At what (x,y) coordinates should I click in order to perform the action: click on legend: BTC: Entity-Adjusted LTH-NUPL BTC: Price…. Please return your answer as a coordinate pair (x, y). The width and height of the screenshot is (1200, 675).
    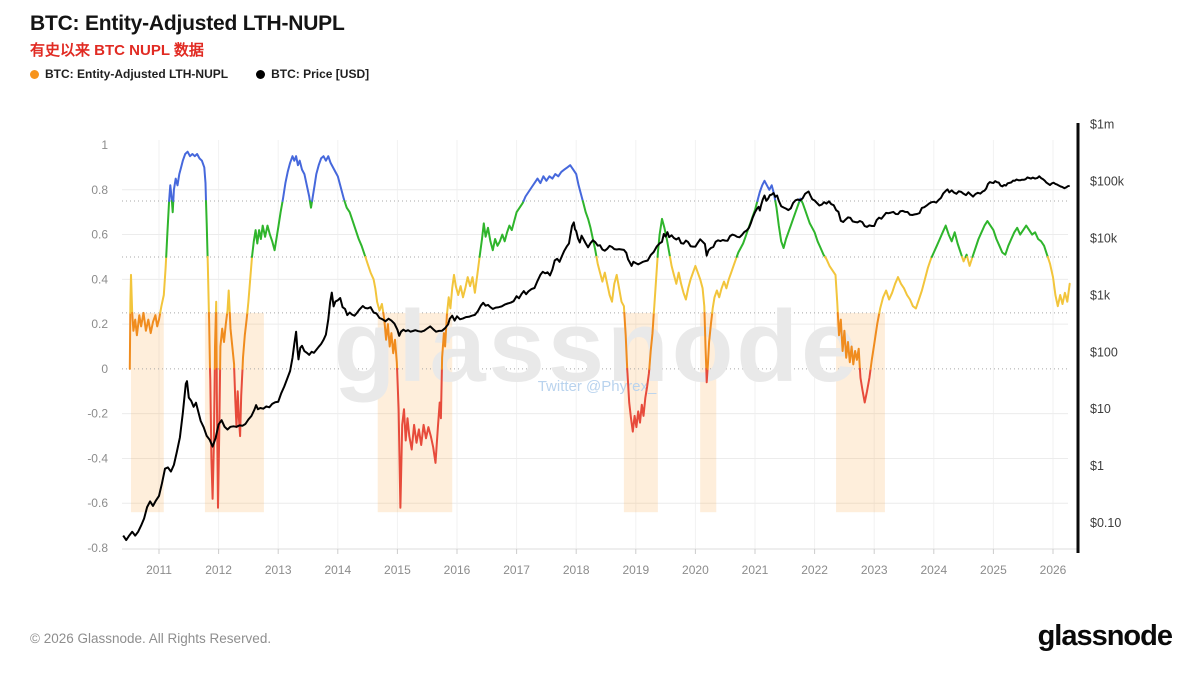
    Looking at the image, I should click on (199, 74).